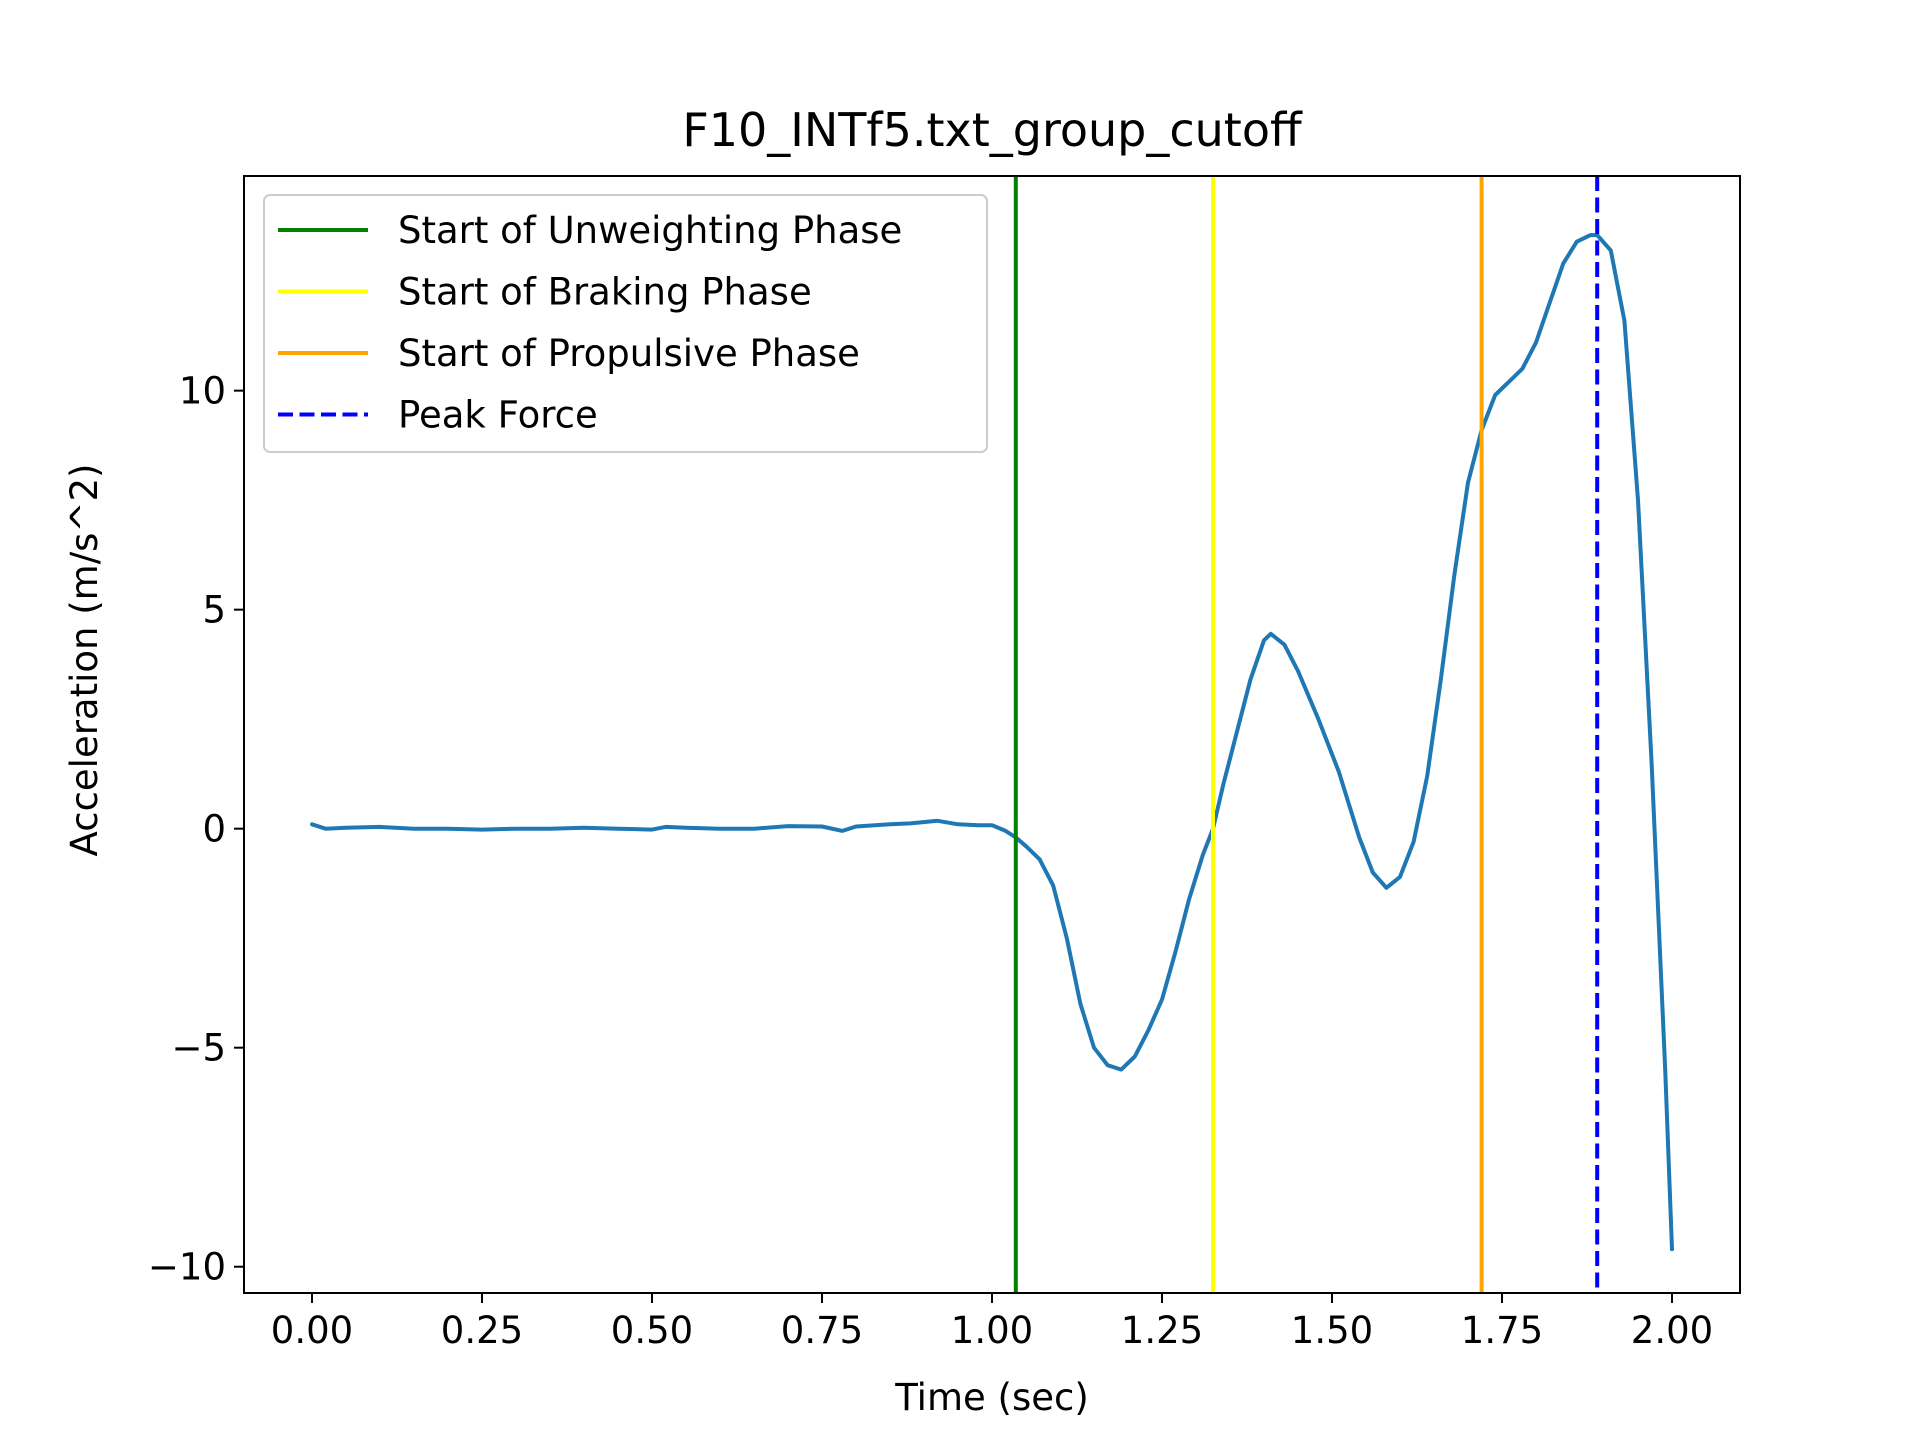 Image resolution: width=1920 pixels, height=1440 pixels. I want to click on x-tick-label: 0.75, so click(822, 1330).